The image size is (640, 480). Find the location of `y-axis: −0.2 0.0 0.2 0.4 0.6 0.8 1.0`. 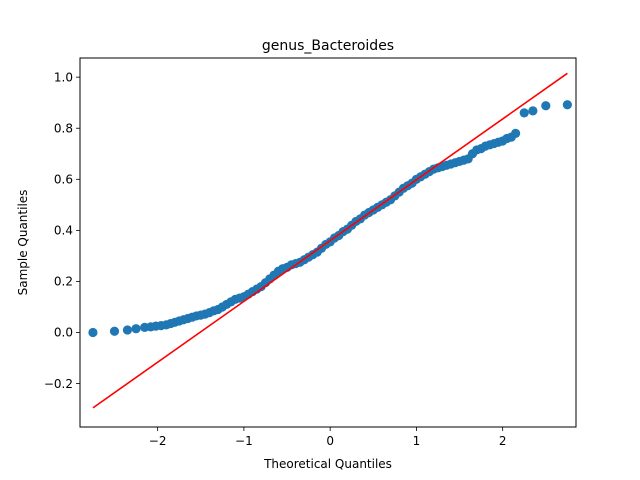

y-axis: −0.2 0.0 0.2 0.4 0.6 0.8 1.0 is located at coordinates (62, 230).